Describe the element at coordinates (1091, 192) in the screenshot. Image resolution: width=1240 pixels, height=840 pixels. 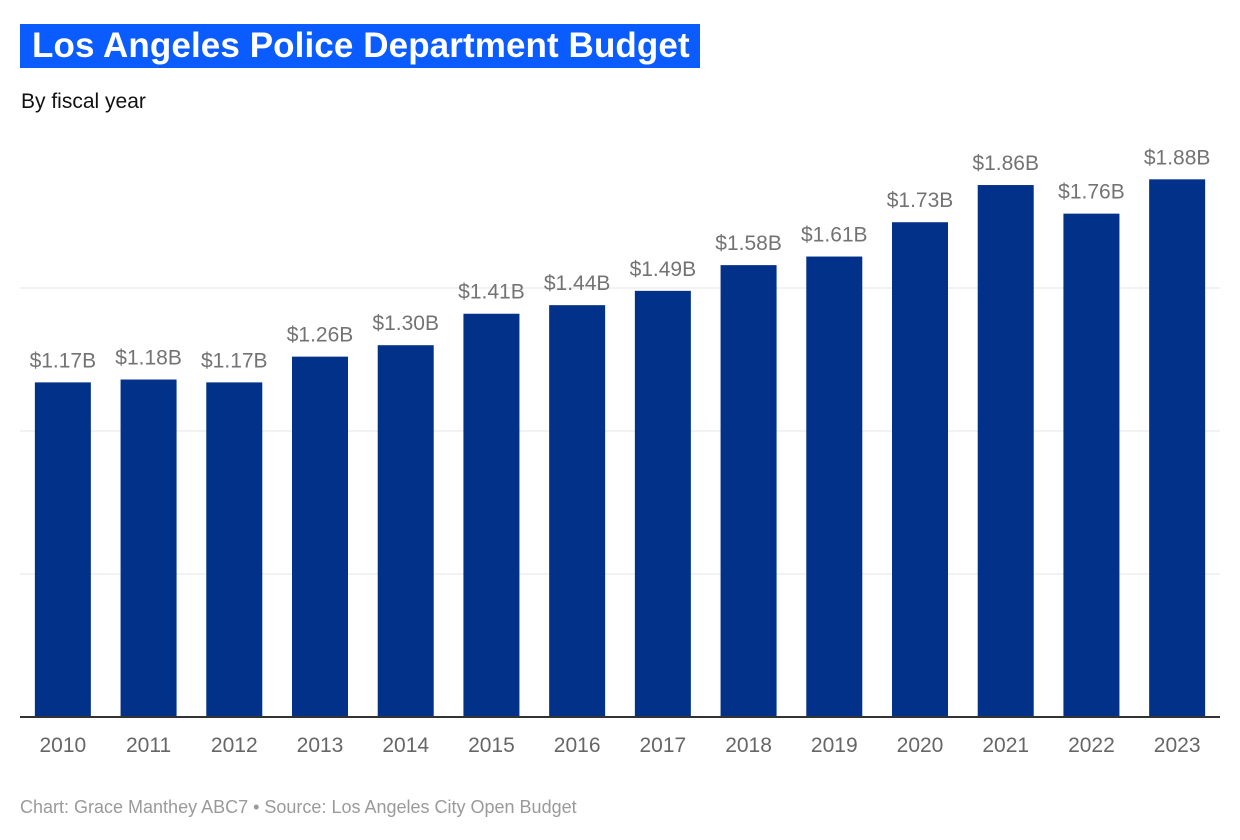
I see `bar-value-label: $1.76B` at that location.